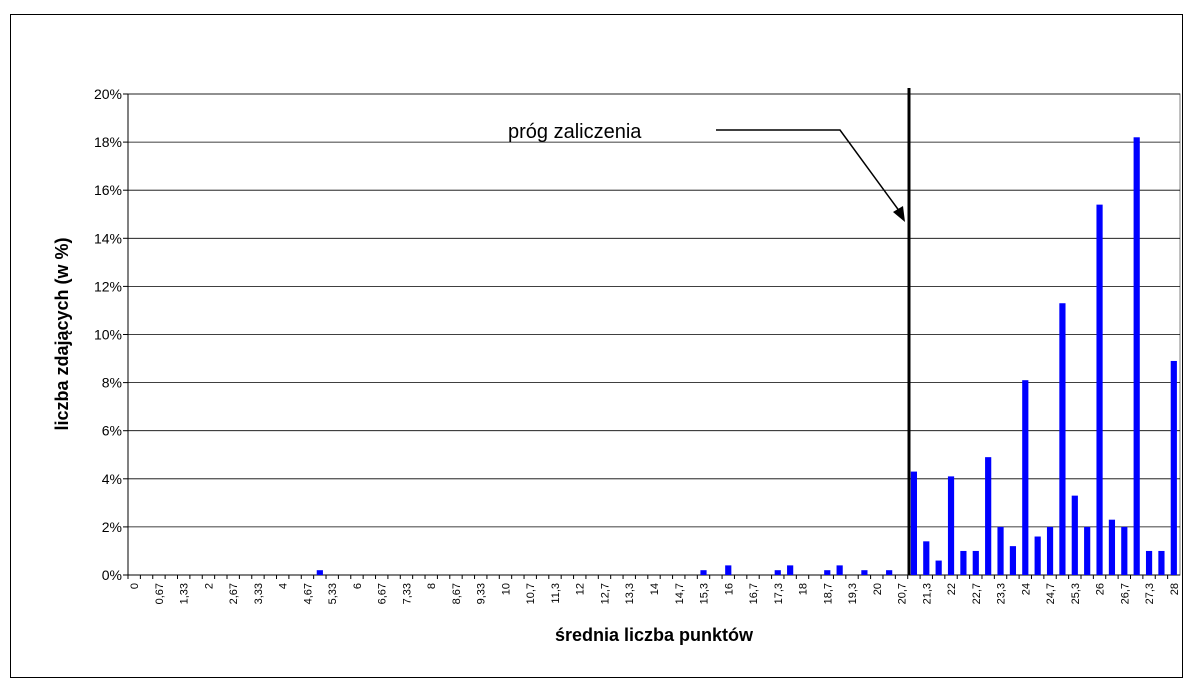 This screenshot has width=1184, height=679. What do you see at coordinates (853, 593) in the screenshot?
I see `x-tick-label: 19,3` at bounding box center [853, 593].